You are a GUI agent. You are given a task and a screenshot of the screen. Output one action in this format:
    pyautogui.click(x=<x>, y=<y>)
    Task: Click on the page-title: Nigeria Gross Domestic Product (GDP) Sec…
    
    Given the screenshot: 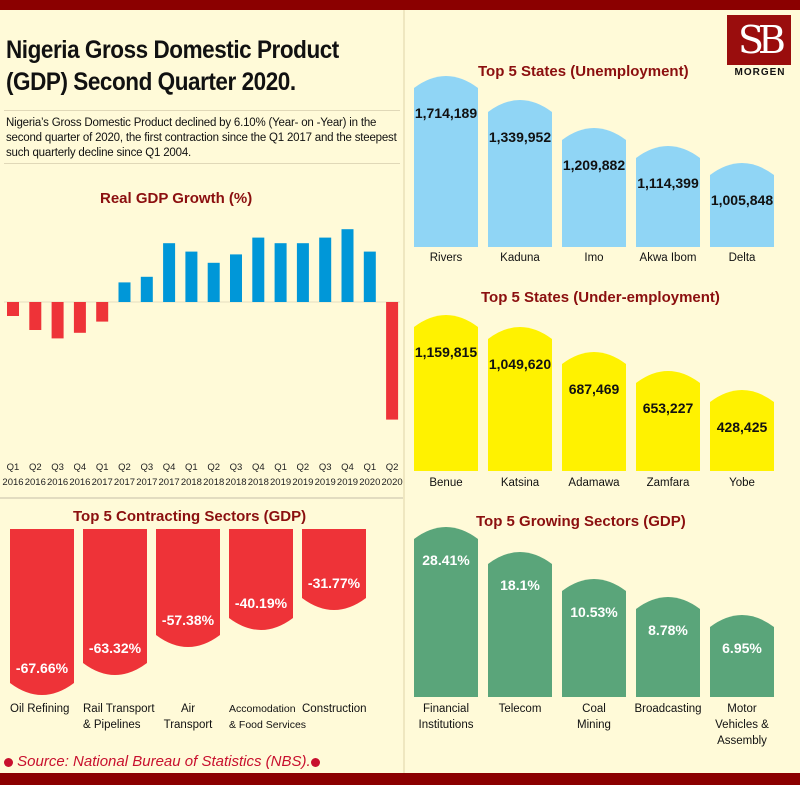 What is the action you would take?
    pyautogui.click(x=172, y=66)
    